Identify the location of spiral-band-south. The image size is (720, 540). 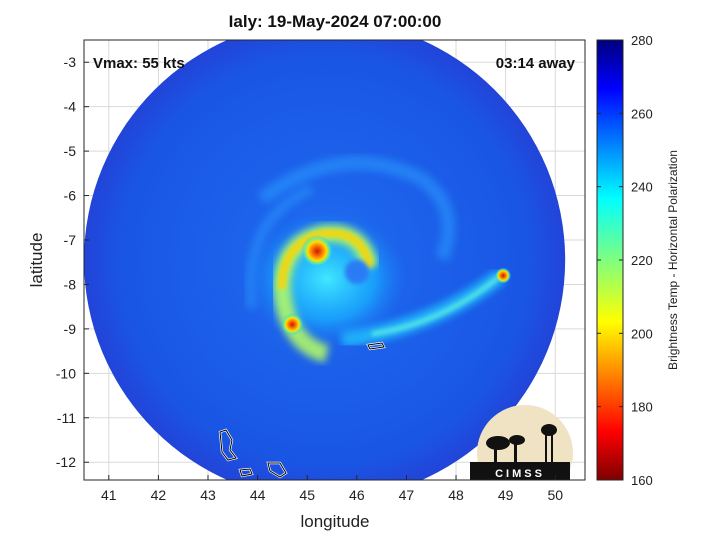
(292, 324).